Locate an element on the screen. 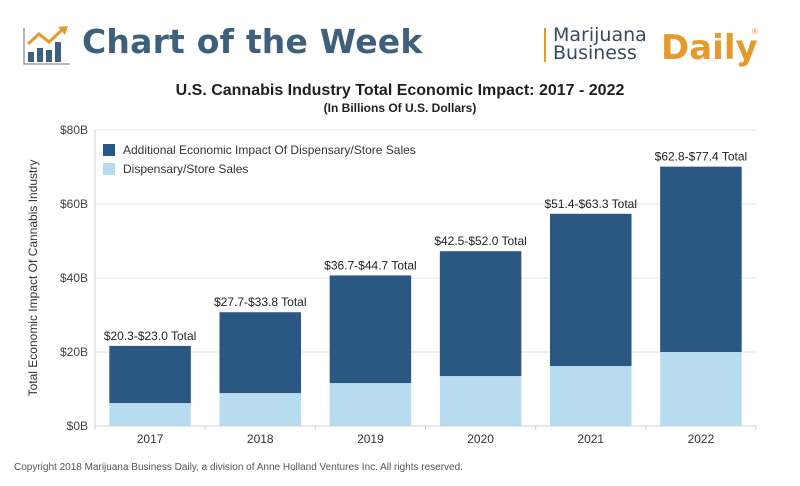 The width and height of the screenshot is (800, 486). x-tick-label: 2021 is located at coordinates (590, 439).